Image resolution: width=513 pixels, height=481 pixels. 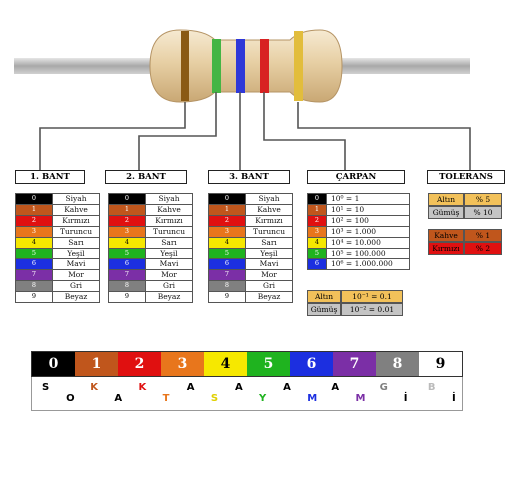 What do you see at coordinates (358, 242) in the screenshot?
I see `multiplier-row: 4 10⁴ = 10.000` at bounding box center [358, 242].